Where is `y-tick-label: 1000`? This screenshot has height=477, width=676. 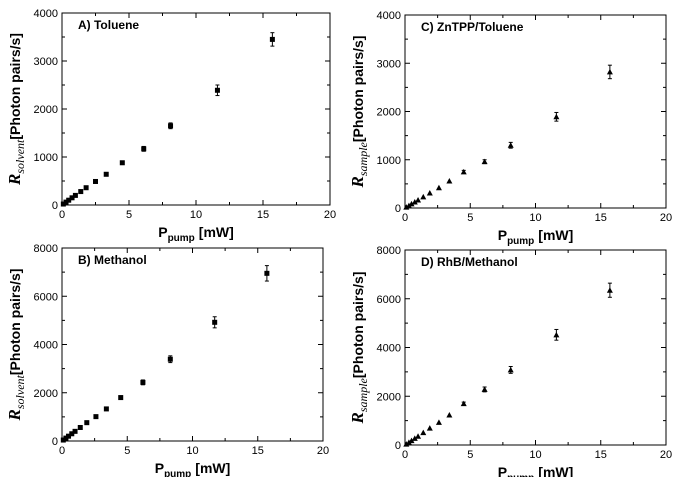
y-tick-label: 1000 is located at coordinates (389, 161).